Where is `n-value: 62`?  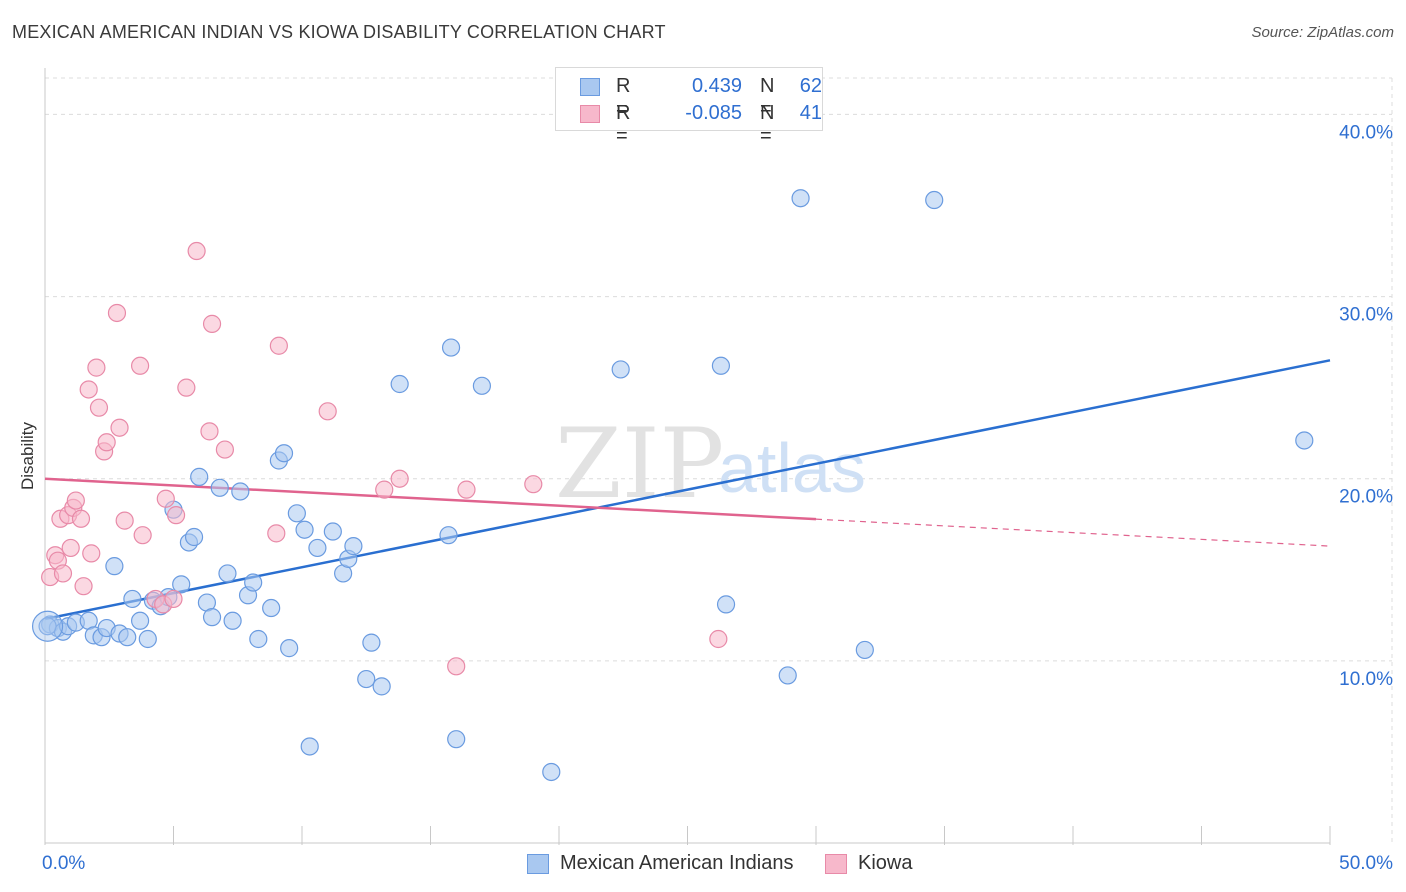
n-value: 62 is located at coordinates (810, 86).